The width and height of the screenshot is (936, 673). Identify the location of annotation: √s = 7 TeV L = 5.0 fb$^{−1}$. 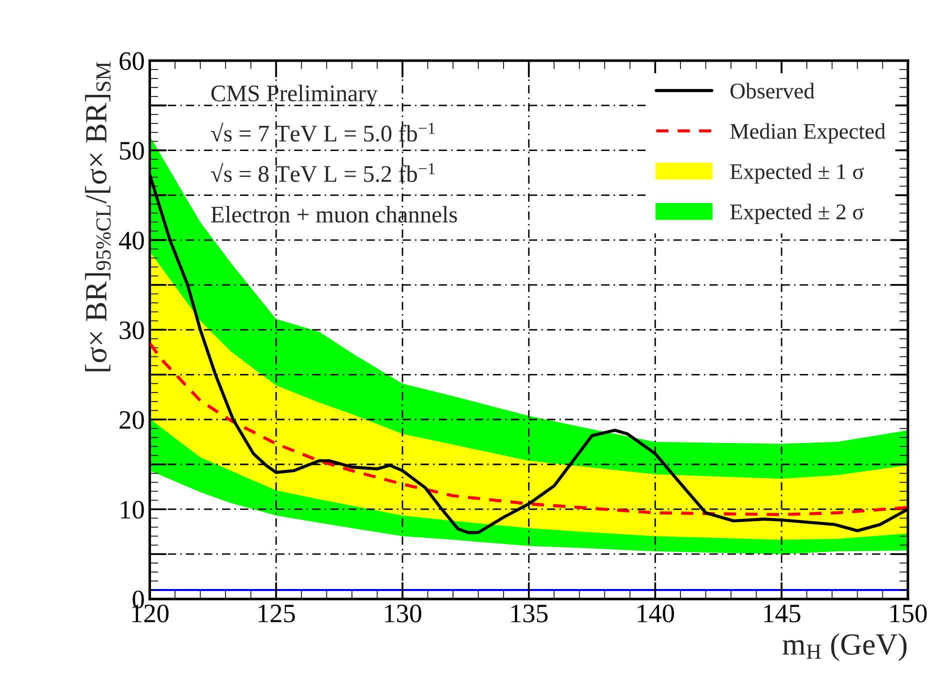
(323, 132).